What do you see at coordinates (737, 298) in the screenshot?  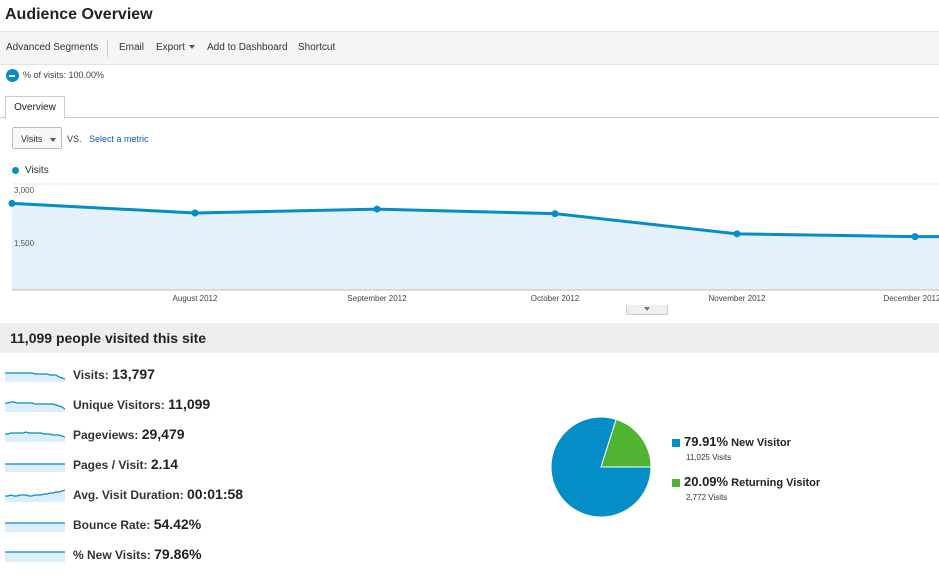 I see `x-tick-label: November 2012` at bounding box center [737, 298].